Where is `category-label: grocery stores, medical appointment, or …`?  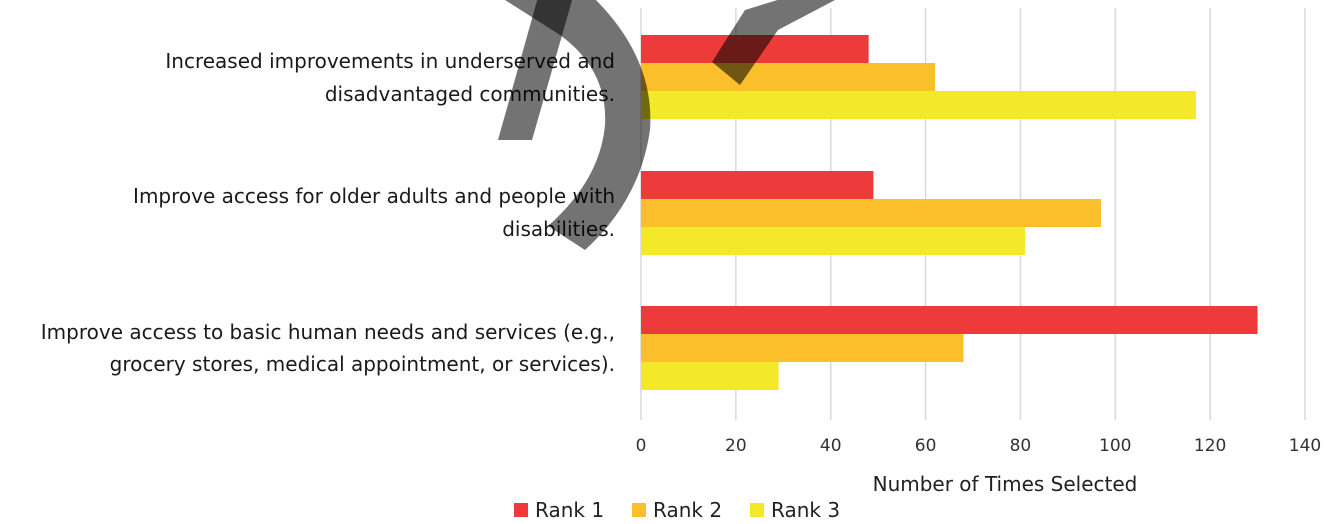 category-label: grocery stores, medical appointment, or … is located at coordinates (362, 364).